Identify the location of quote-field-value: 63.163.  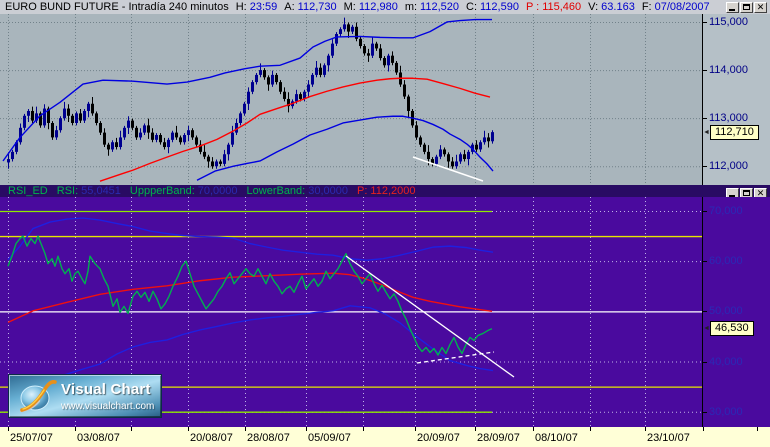
(618, 7).